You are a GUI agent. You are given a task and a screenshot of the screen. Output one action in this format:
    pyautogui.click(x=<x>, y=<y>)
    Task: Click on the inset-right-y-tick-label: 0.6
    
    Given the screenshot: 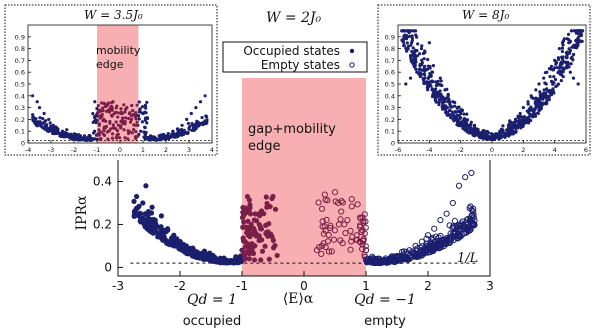 What is the action you would take?
    pyautogui.click(x=390, y=73)
    